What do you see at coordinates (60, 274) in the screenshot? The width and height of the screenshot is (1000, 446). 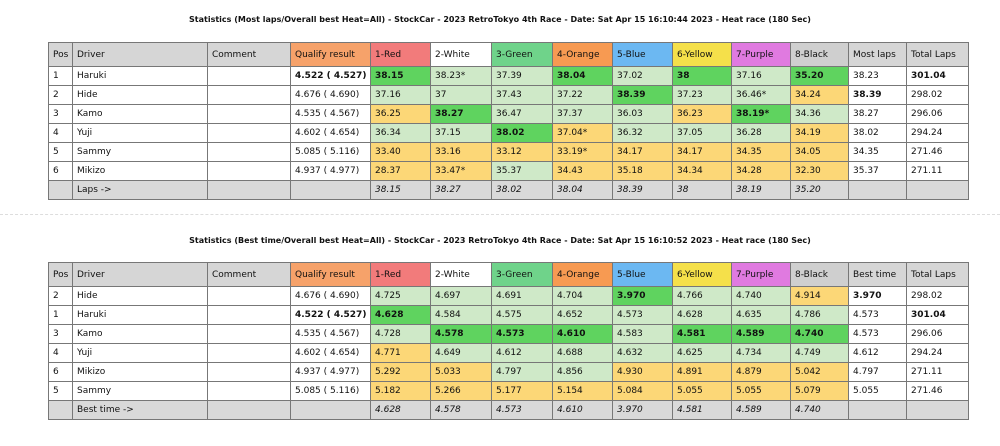 I see `header-cell: Pos` at bounding box center [60, 274].